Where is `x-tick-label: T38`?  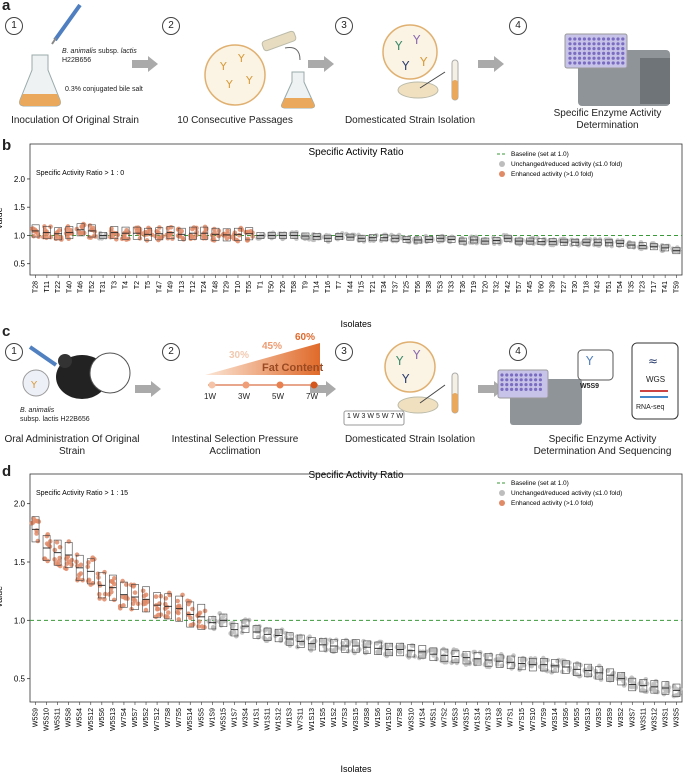 x-tick-label: T38 is located at coordinates (429, 287).